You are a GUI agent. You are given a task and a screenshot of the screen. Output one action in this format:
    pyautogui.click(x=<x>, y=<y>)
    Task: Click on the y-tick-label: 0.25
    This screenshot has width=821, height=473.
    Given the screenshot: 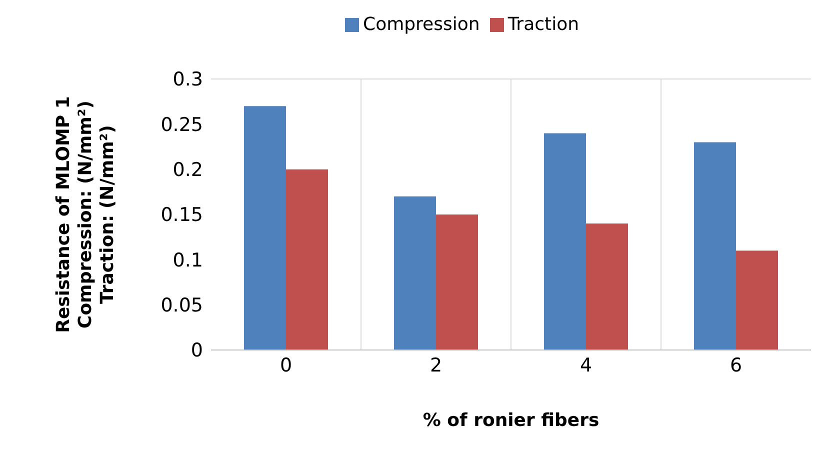 What is the action you would take?
    pyautogui.click(x=181, y=125)
    